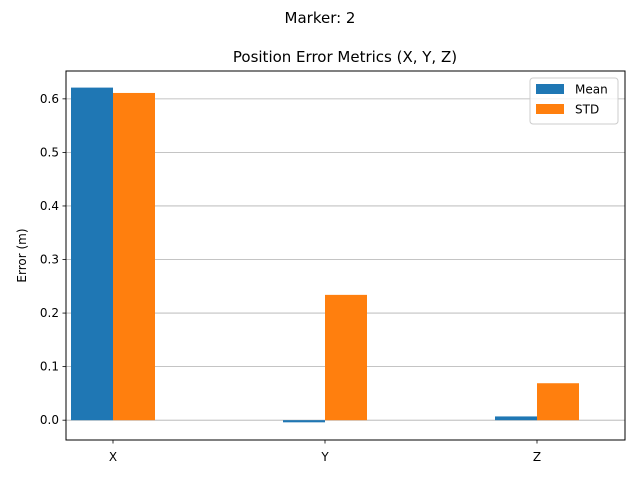 The width and height of the screenshot is (640, 480). What do you see at coordinates (516, 418) in the screenshot?
I see `bar-mean-z` at bounding box center [516, 418].